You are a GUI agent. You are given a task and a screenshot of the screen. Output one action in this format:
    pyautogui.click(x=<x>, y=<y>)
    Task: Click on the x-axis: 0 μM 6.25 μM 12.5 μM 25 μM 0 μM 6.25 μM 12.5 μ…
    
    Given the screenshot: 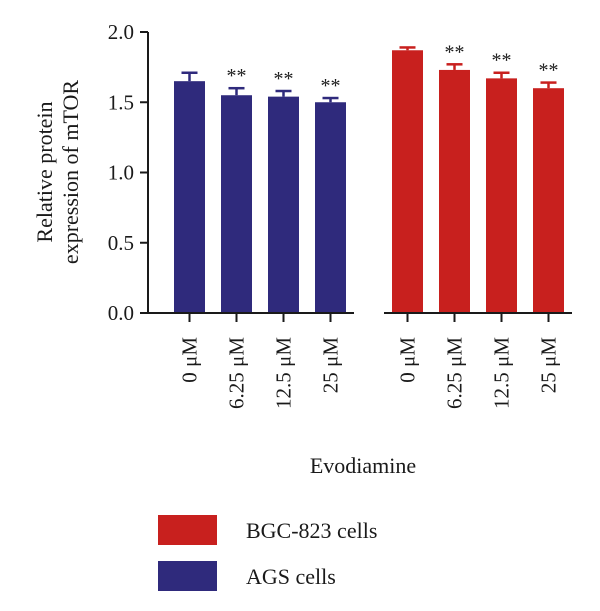 What is the action you would take?
    pyautogui.click(x=360, y=360)
    